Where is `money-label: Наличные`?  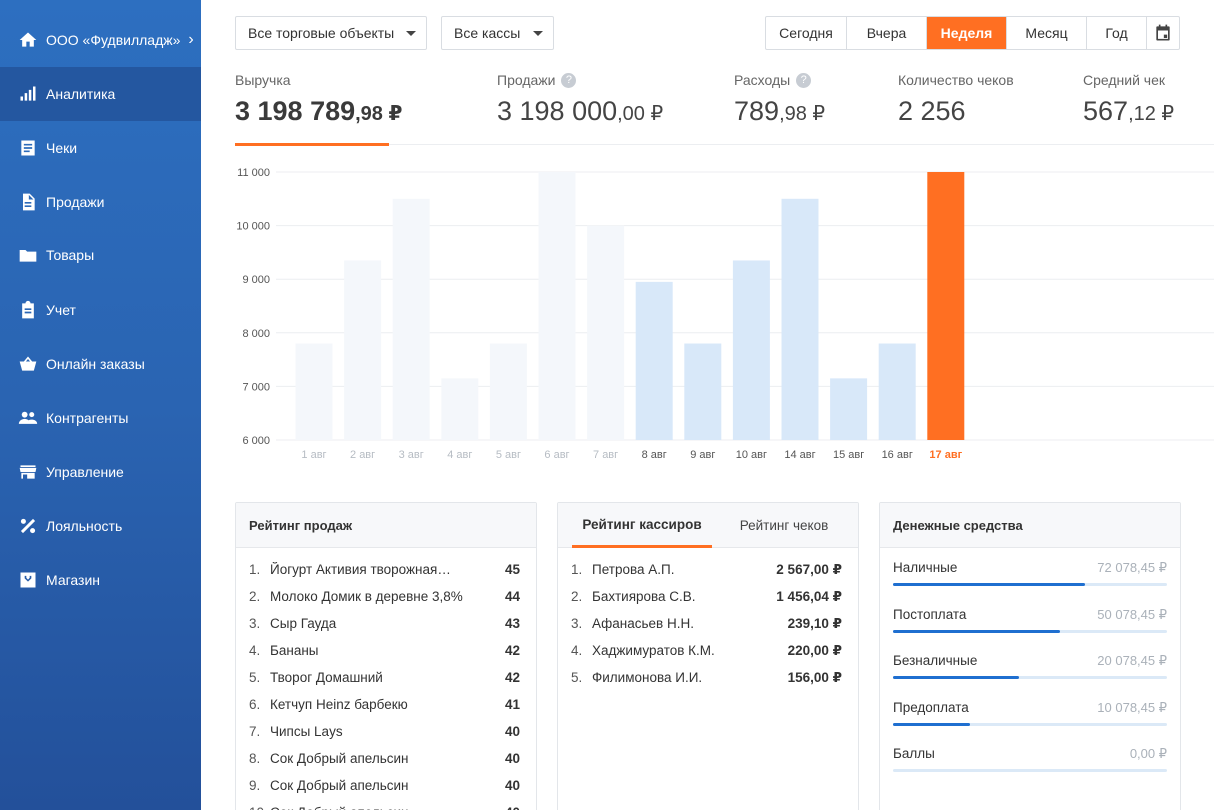 money-label: Наличные is located at coordinates (925, 567).